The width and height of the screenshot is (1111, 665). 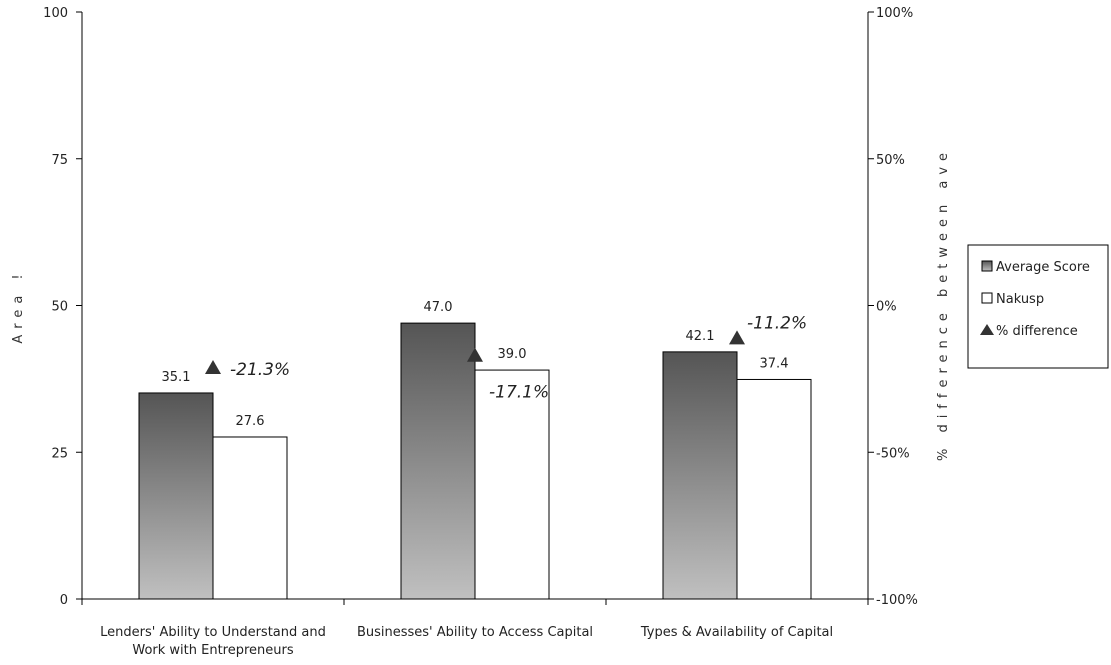 What do you see at coordinates (55, 13) in the screenshot?
I see `y-tick-label: 100` at bounding box center [55, 13].